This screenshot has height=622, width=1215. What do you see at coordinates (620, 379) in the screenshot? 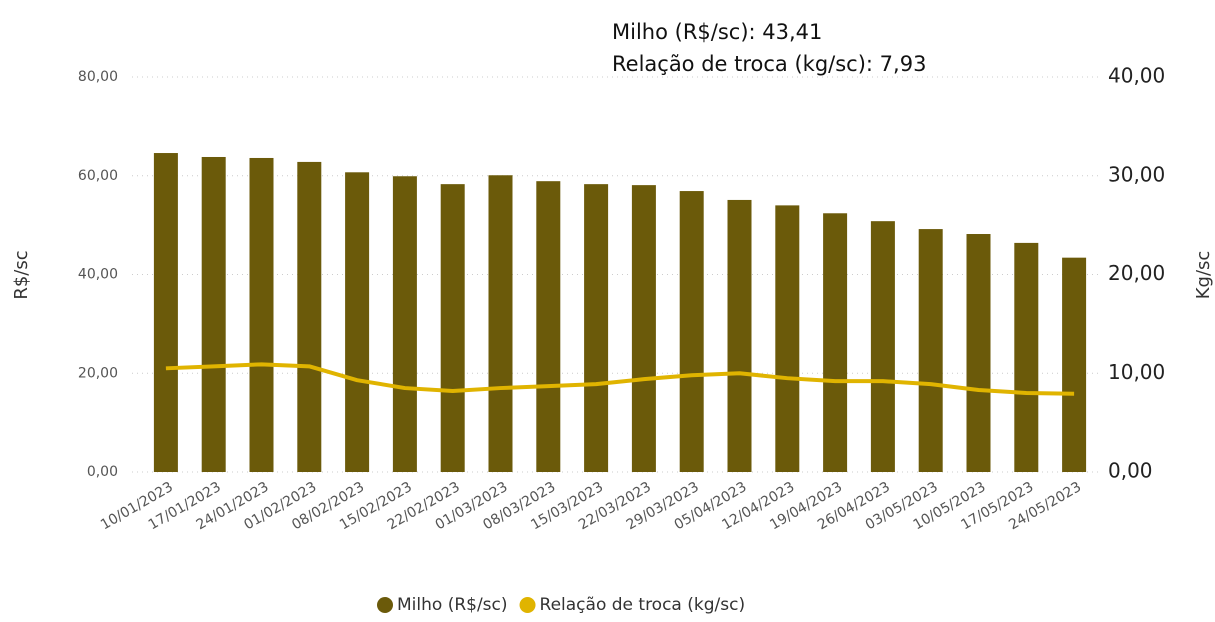
I see `line` at bounding box center [620, 379].